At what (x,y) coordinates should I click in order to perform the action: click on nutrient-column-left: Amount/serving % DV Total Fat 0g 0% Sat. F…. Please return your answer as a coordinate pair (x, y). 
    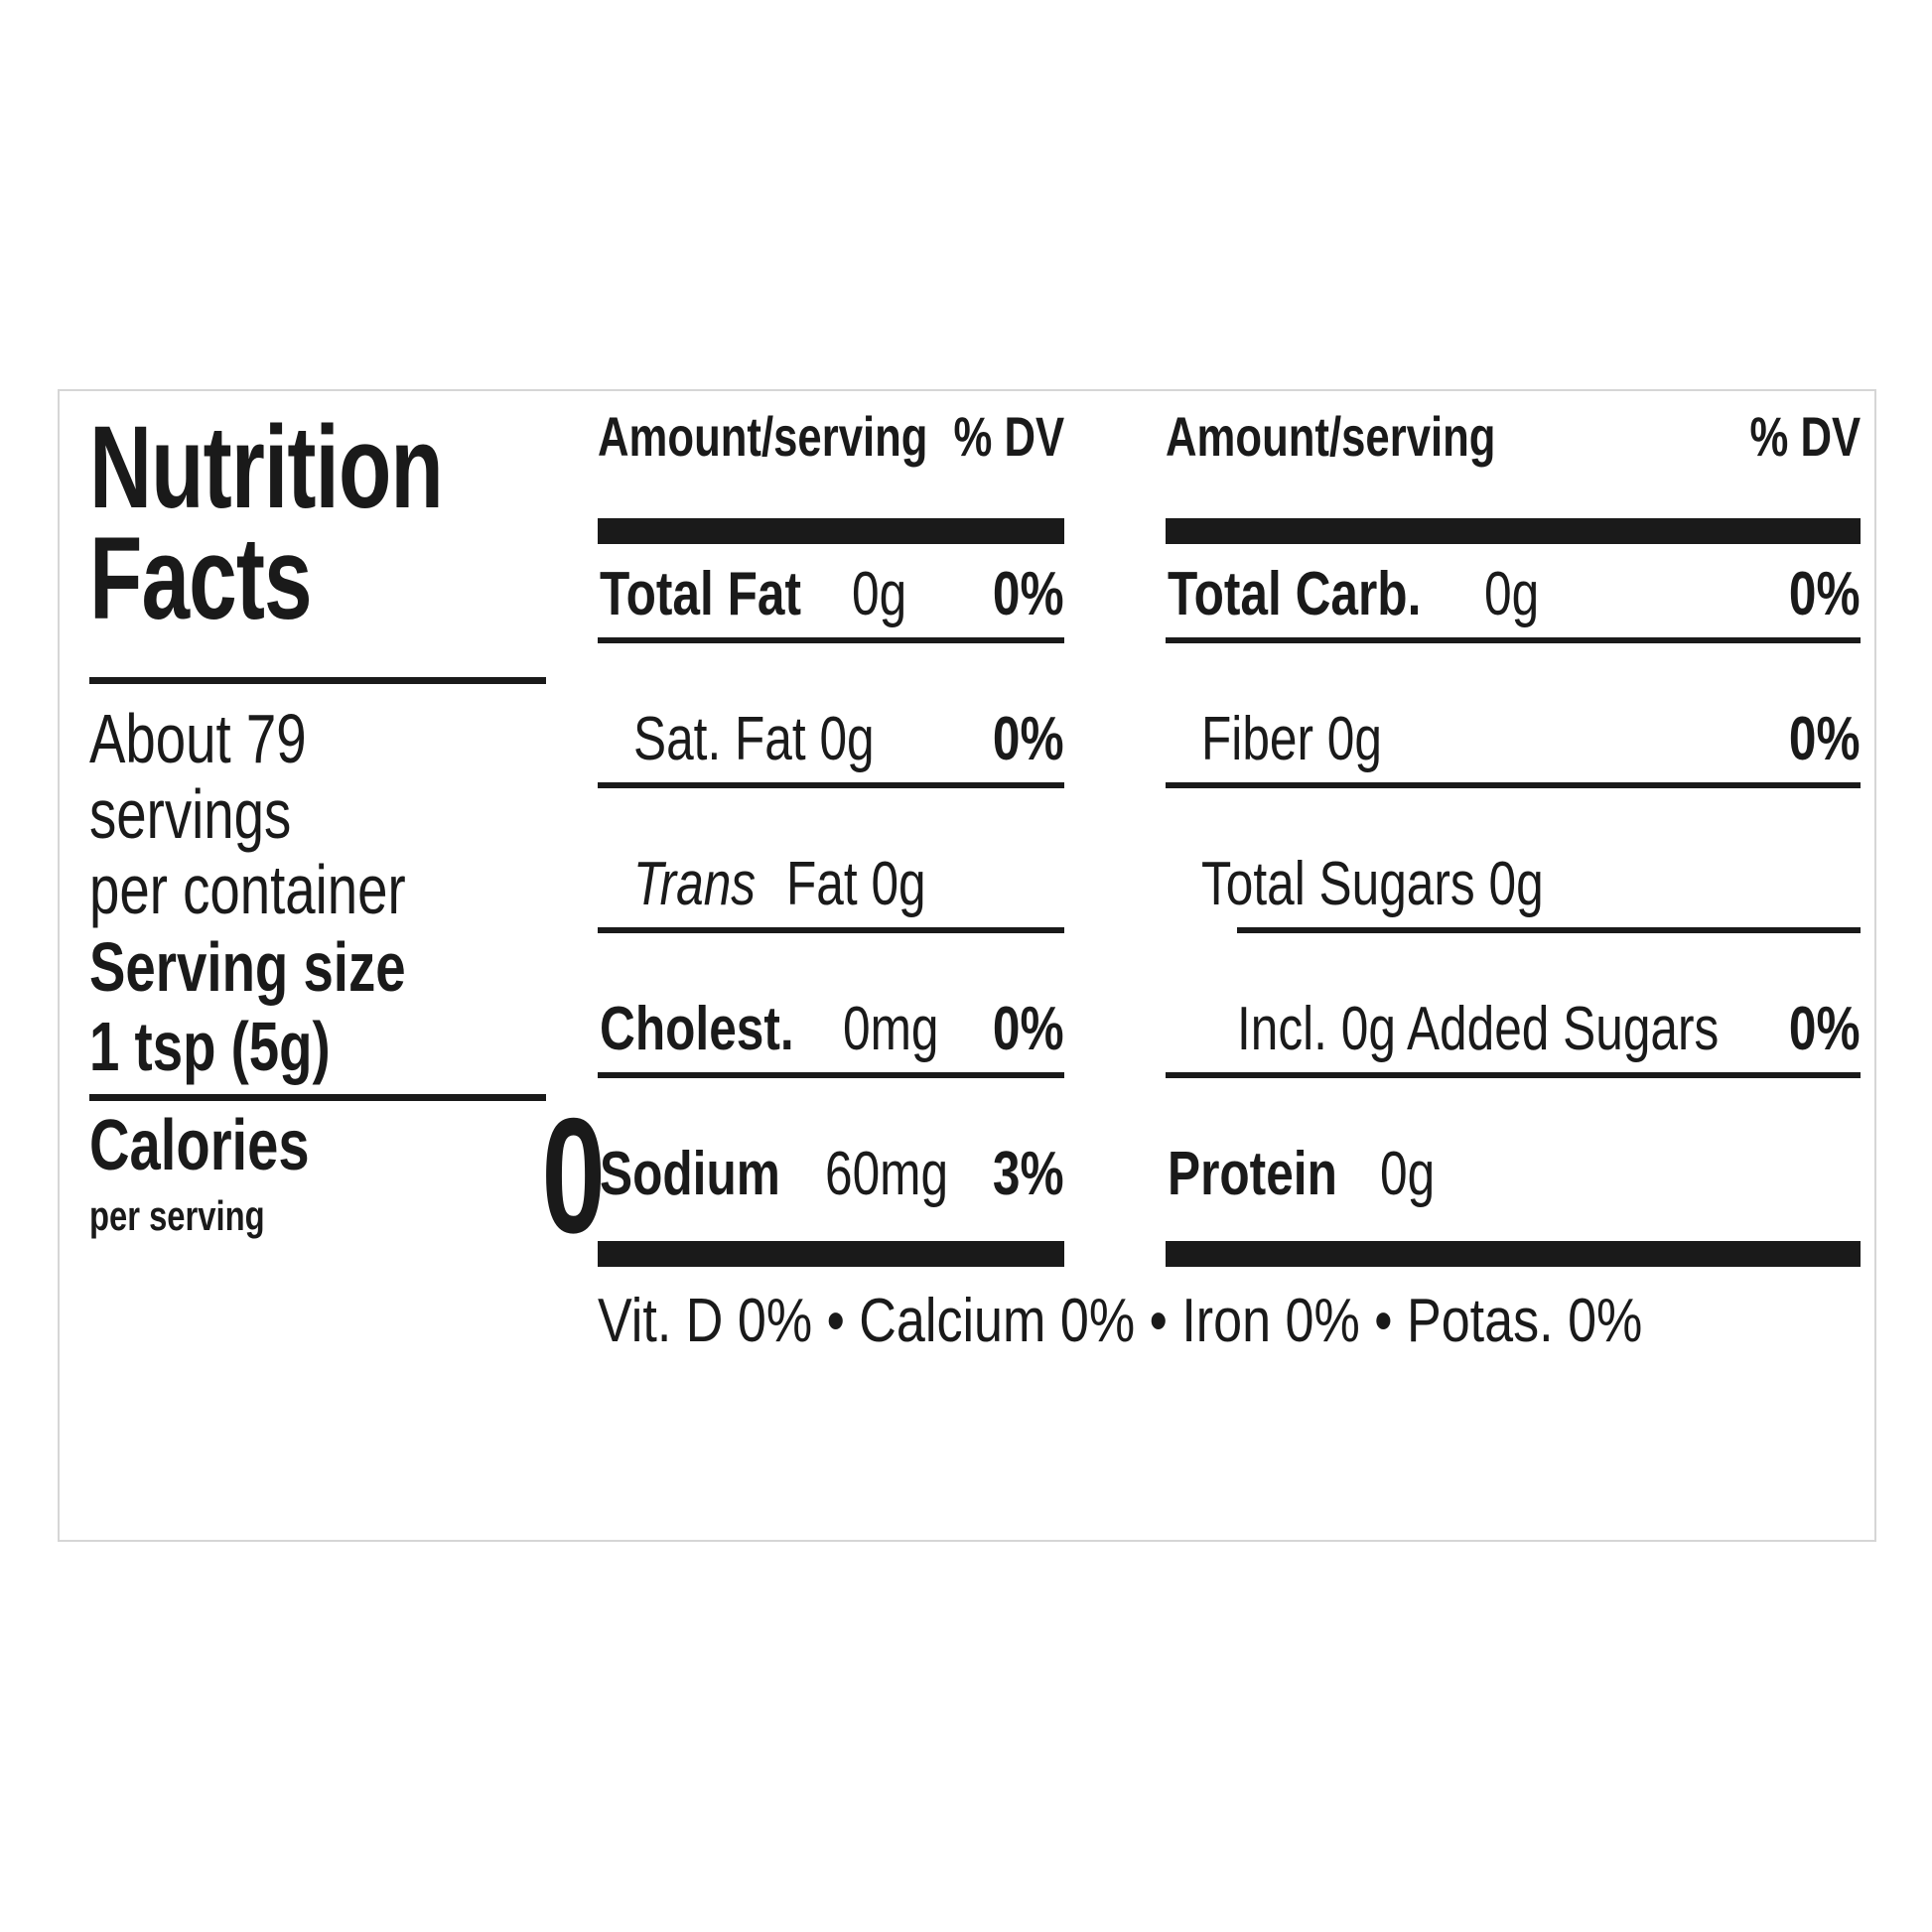
    Looking at the image, I should click on (831, 829).